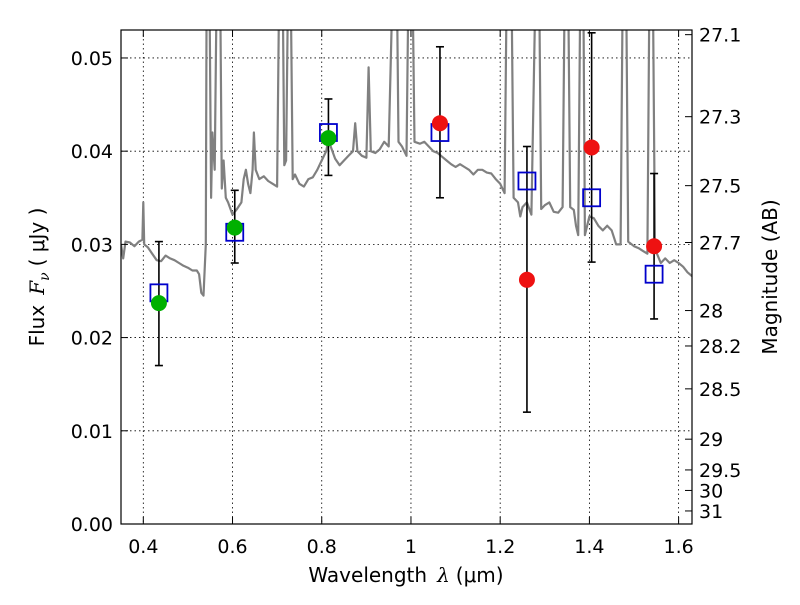  I want to click on y2-tick-label: 27.5, so click(720, 187).